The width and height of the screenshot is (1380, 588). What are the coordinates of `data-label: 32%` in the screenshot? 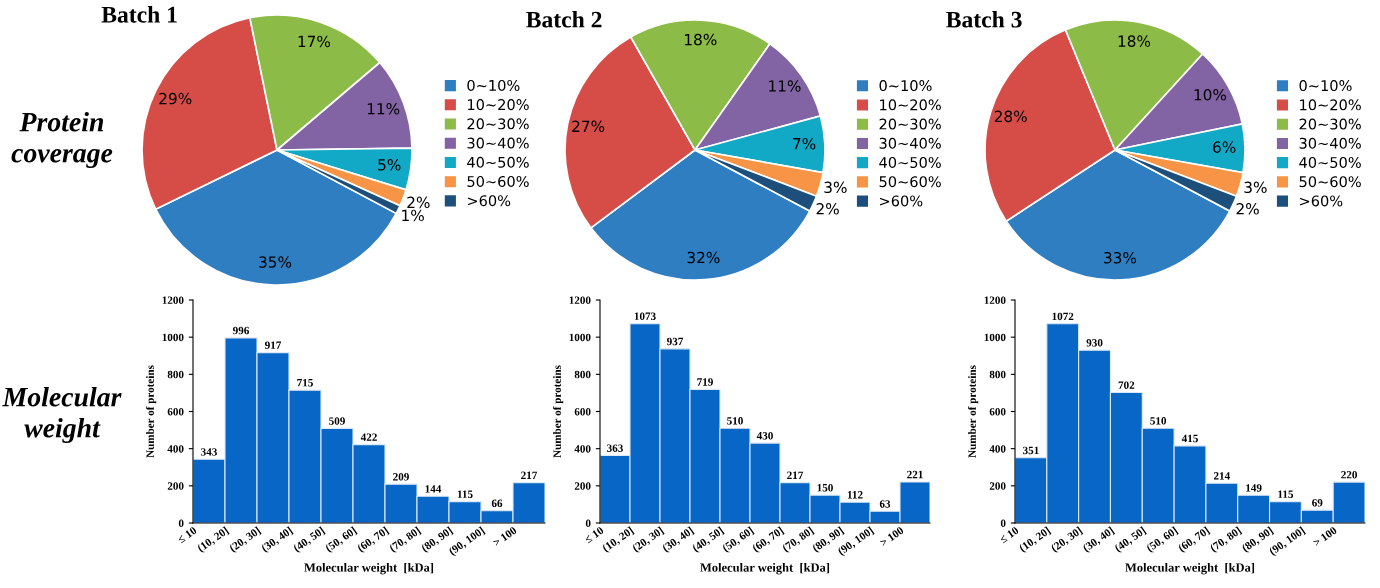 It's located at (703, 257).